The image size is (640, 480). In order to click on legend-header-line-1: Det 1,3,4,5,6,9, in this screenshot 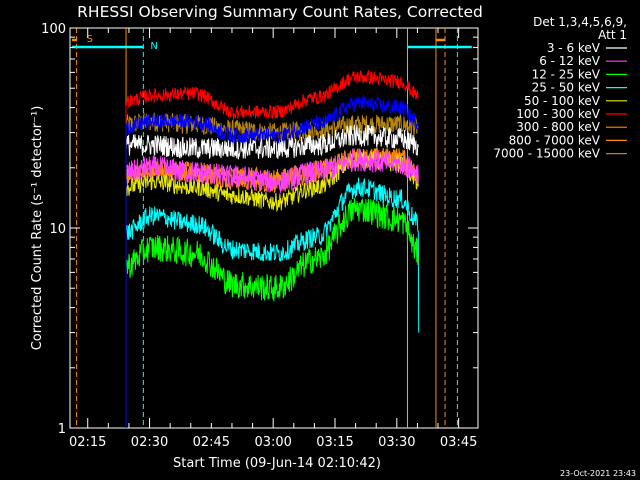, I will do `click(580, 22)`.